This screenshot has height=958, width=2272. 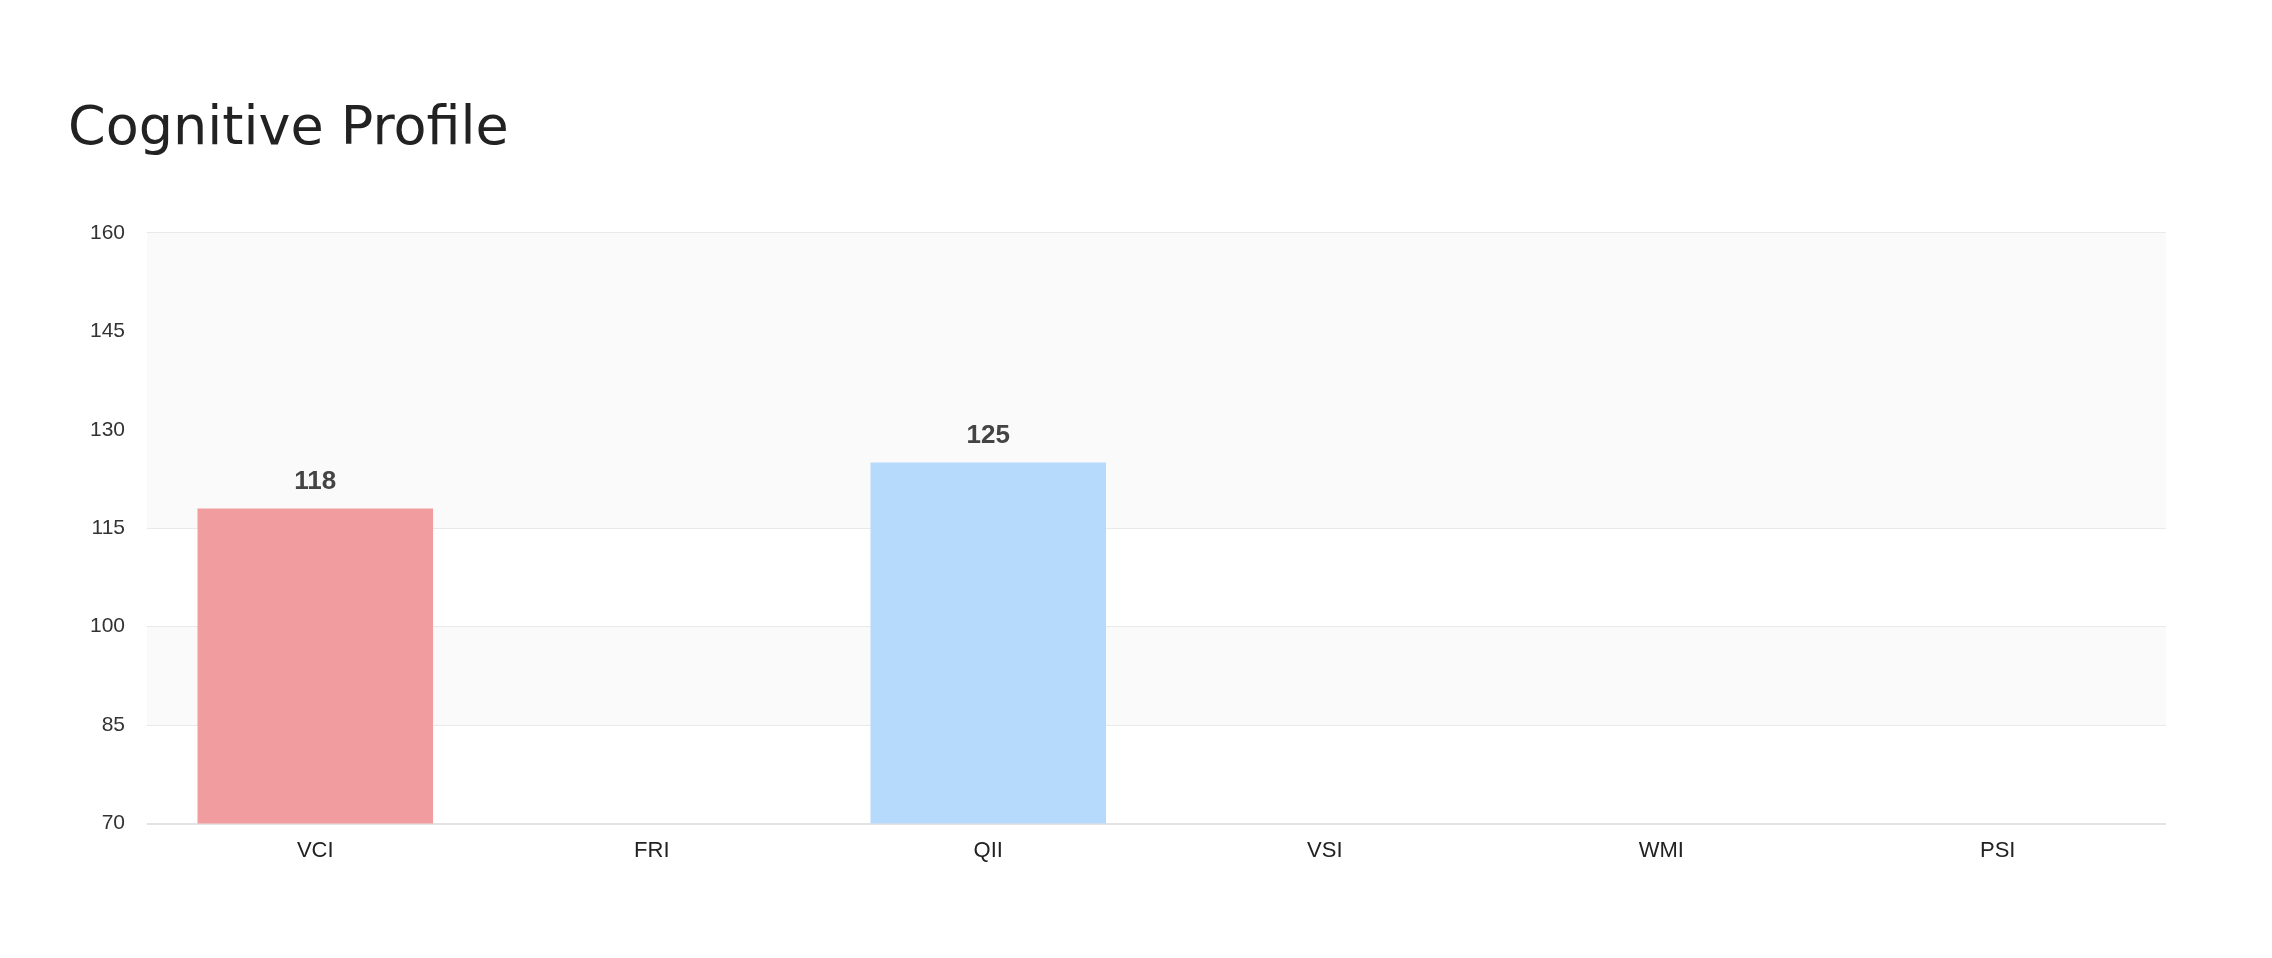 I want to click on y-tick-label: 160, so click(x=107, y=231).